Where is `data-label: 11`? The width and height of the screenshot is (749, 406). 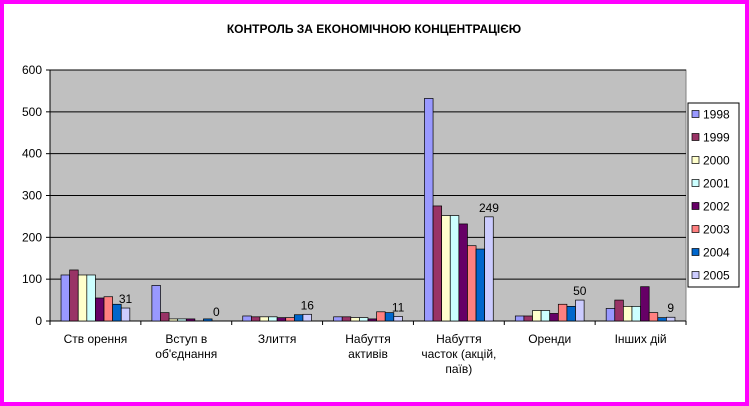
data-label: 11 is located at coordinates (398, 307).